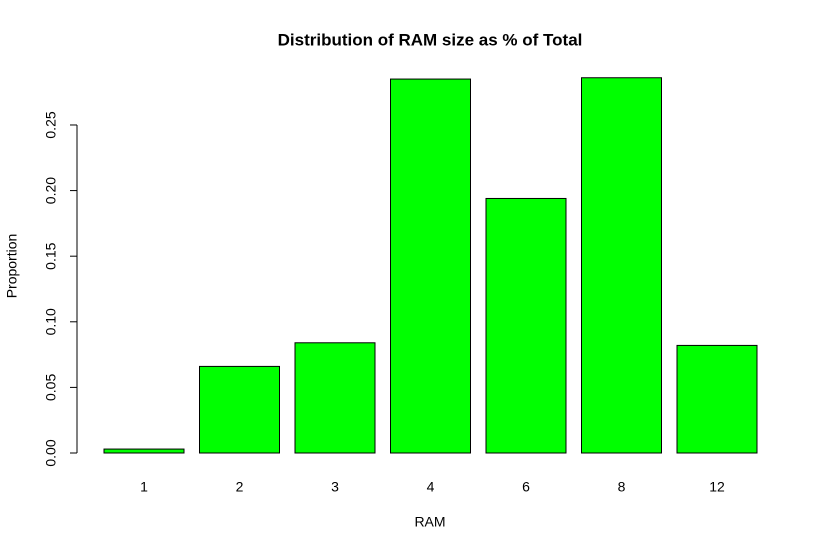 Image resolution: width=823 pixels, height=555 pixels. What do you see at coordinates (240, 487) in the screenshot?
I see `x-tick-label: 2` at bounding box center [240, 487].